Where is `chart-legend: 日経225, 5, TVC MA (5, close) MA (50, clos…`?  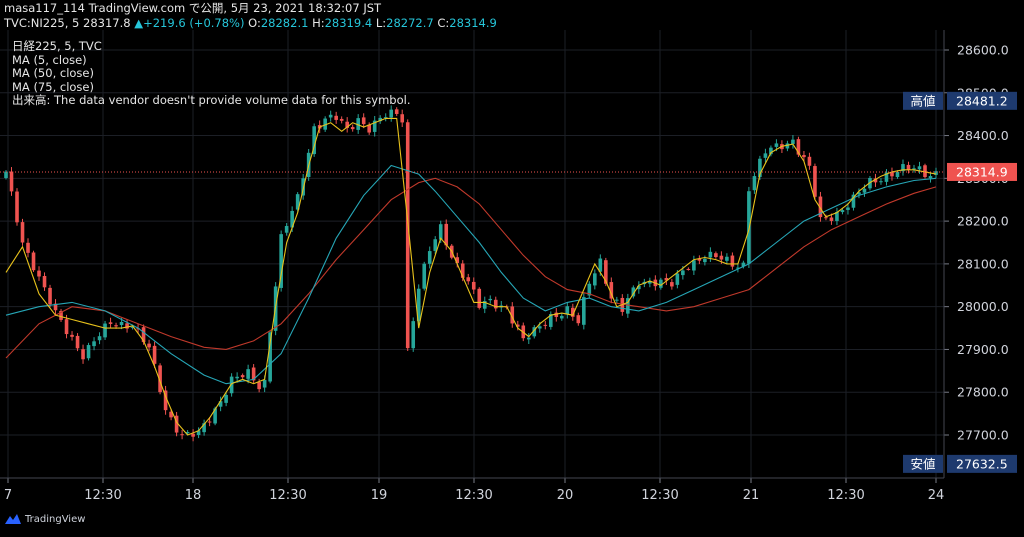
chart-legend: 日経225, 5, TVC MA (5, close) MA (50, clos… is located at coordinates (211, 73).